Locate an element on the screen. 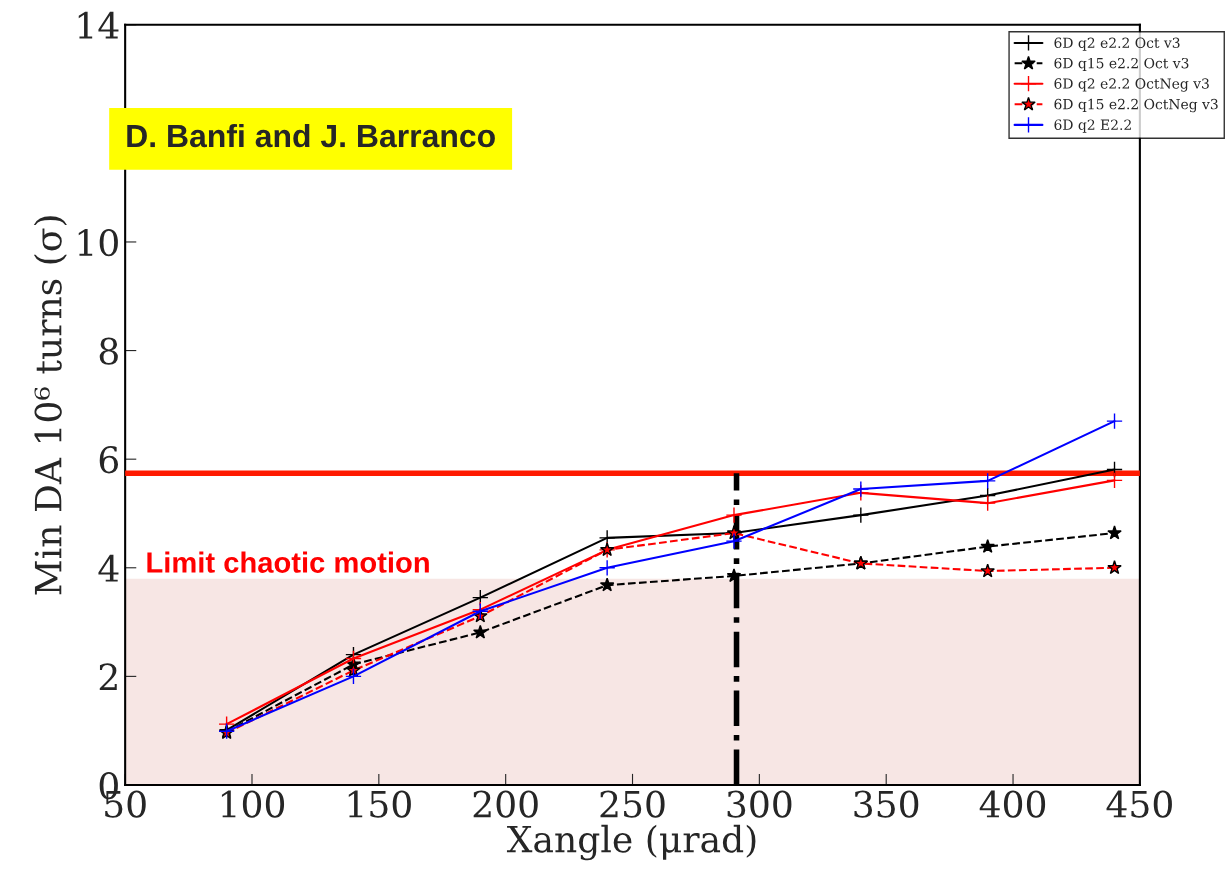 Image resolution: width=1227 pixels, height=884 pixels. x-tick-label: 150 is located at coordinates (379, 804).